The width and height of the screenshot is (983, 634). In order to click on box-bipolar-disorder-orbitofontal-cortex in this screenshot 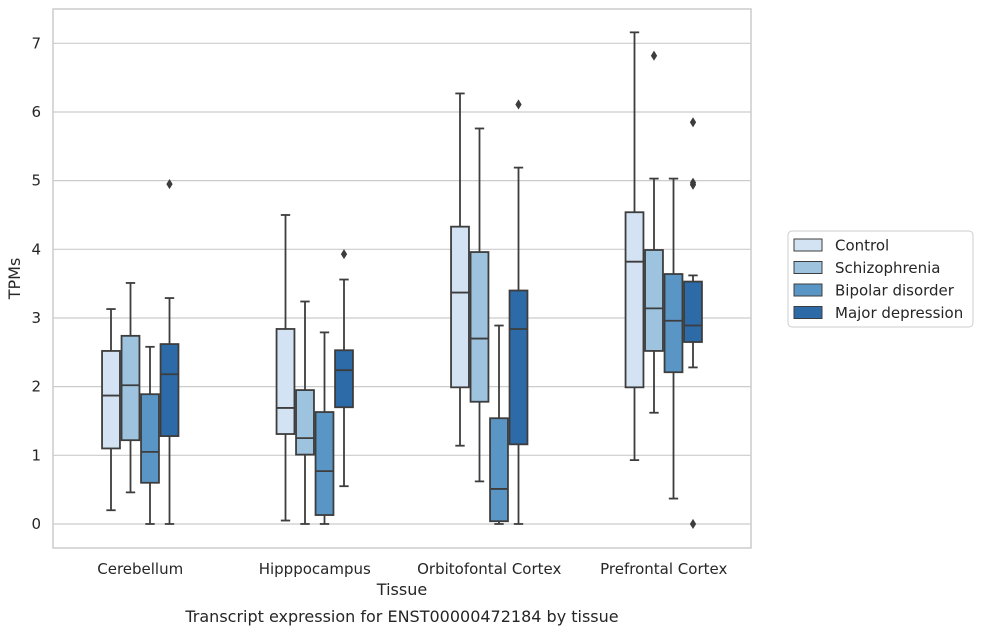, I will do `click(499, 424)`.